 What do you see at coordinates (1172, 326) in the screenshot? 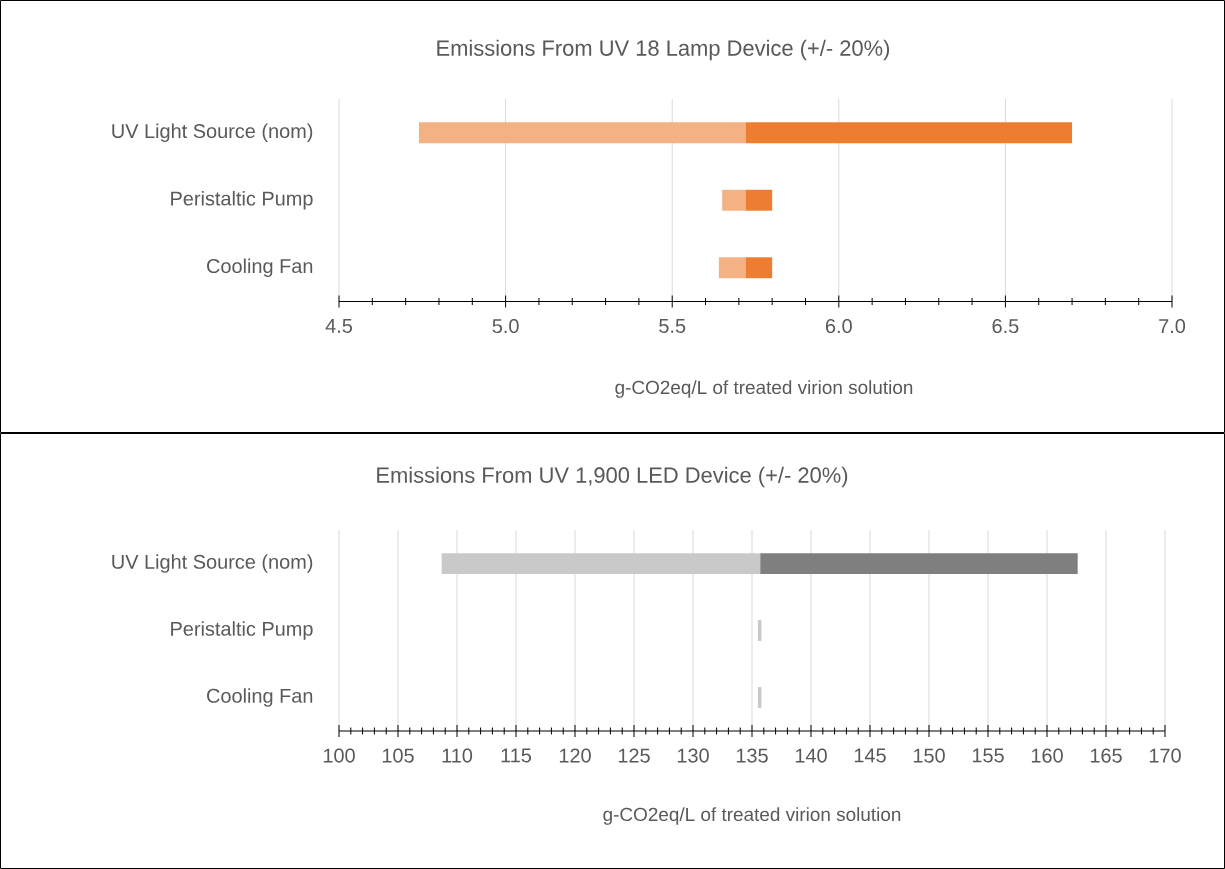
I see `x-tick-label: 7.0` at bounding box center [1172, 326].